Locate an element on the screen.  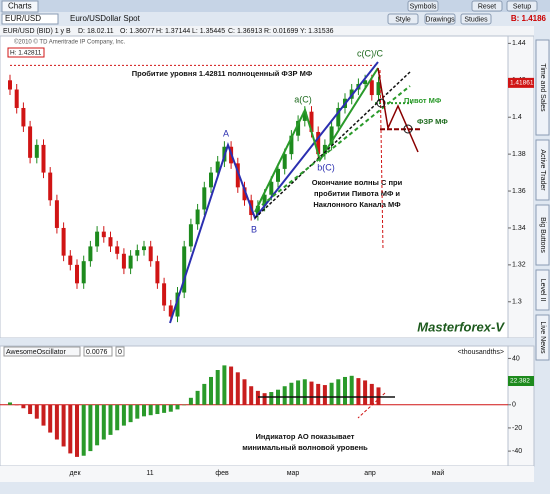
wave-label: a(C) is located at coordinates (303, 99).